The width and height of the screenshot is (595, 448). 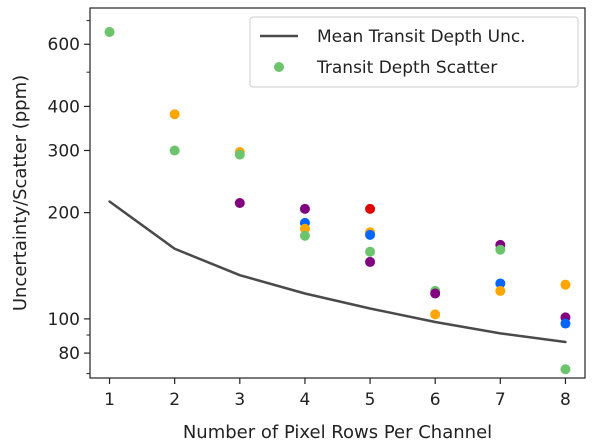 What do you see at coordinates (64, 107) in the screenshot?
I see `y-tick-label: 400` at bounding box center [64, 107].